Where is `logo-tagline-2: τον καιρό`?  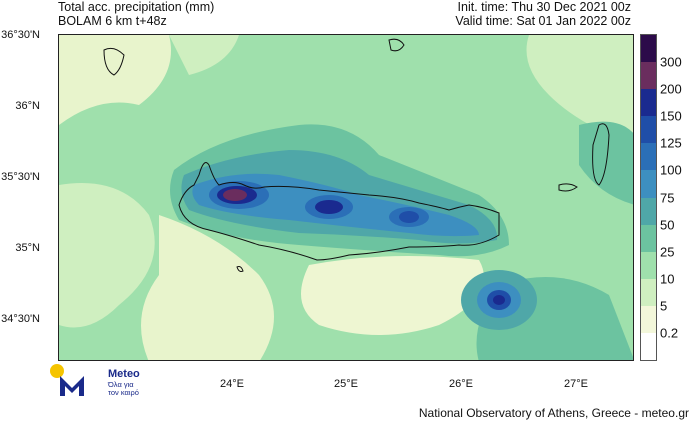 logo-tagline-2: τον καιρό is located at coordinates (123, 392).